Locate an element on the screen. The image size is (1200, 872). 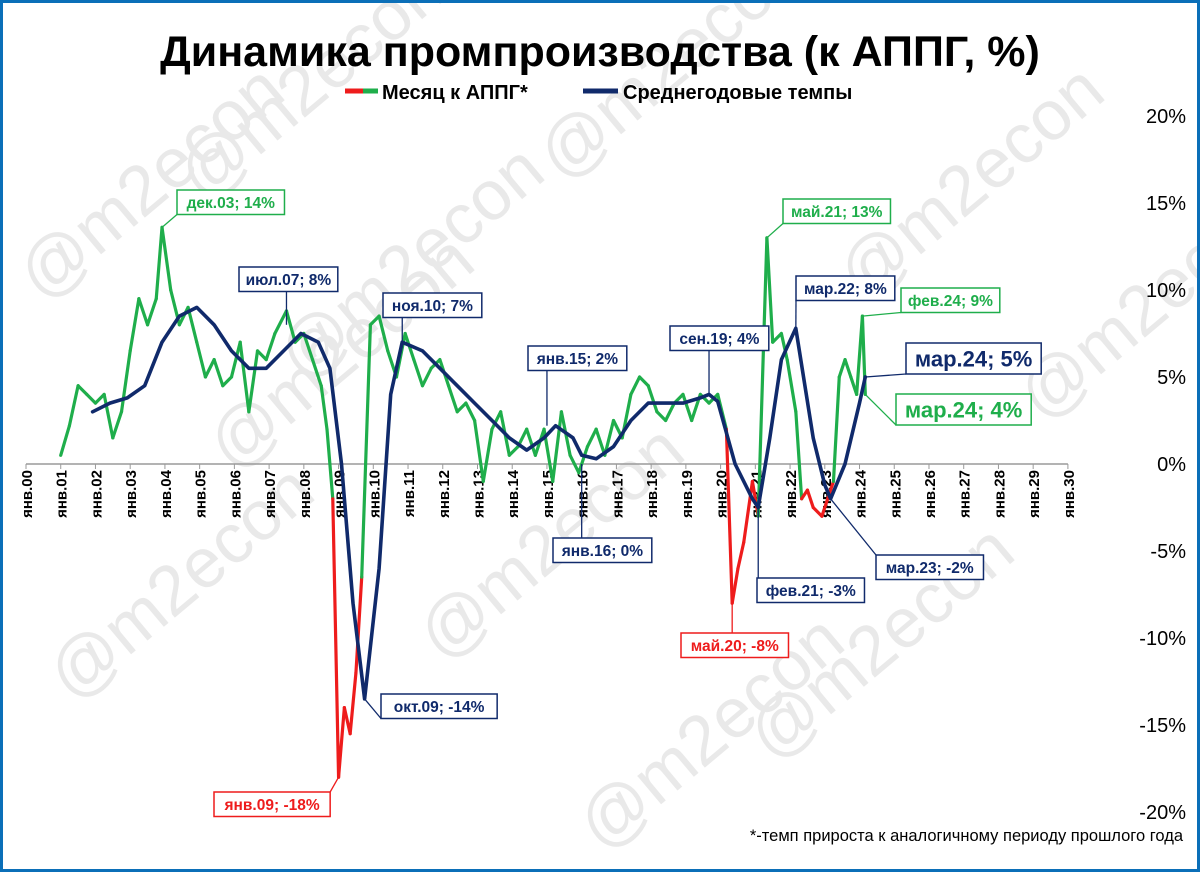
x-tick-label: янв.19 is located at coordinates (687, 494).